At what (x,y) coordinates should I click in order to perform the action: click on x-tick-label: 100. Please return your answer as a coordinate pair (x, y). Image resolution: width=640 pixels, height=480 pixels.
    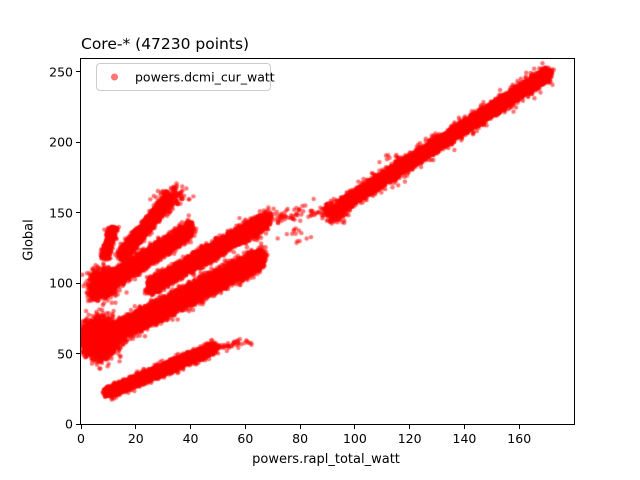
    Looking at the image, I should click on (354, 438).